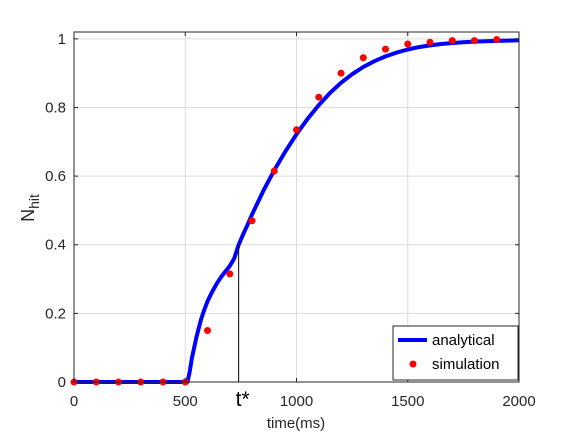 This screenshot has height=432, width=576. I want to click on y-tick-label: 0.8, so click(55, 107).